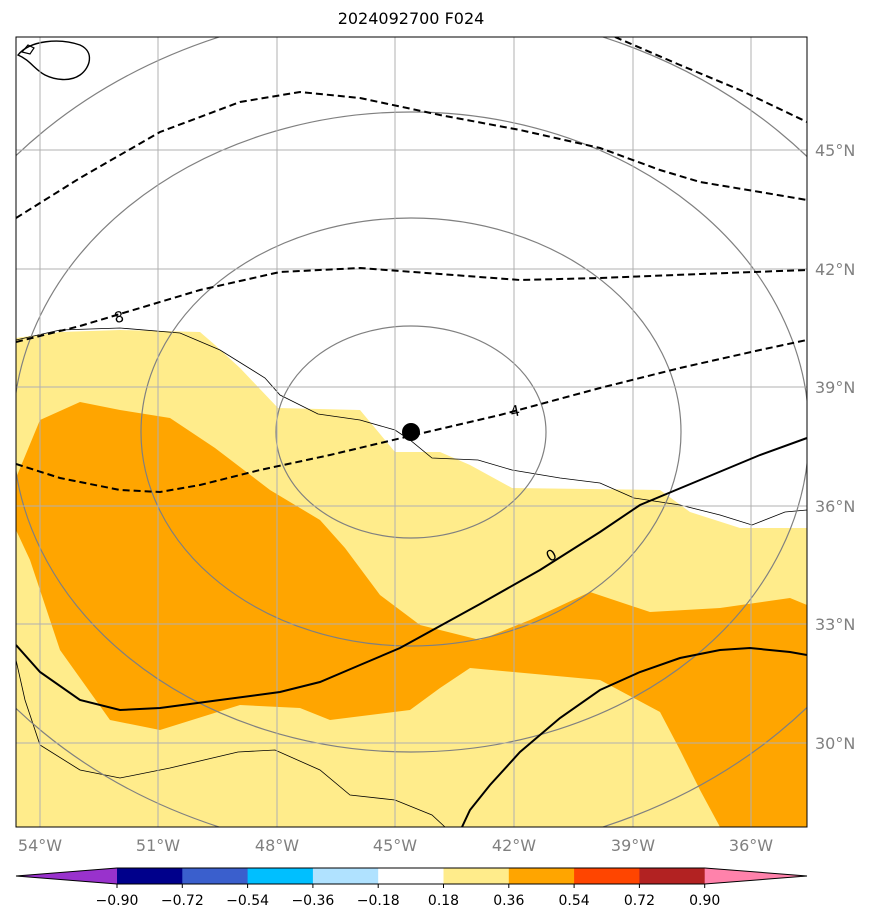  What do you see at coordinates (514, 845) in the screenshot?
I see `lon-label-42w: 42°W` at bounding box center [514, 845].